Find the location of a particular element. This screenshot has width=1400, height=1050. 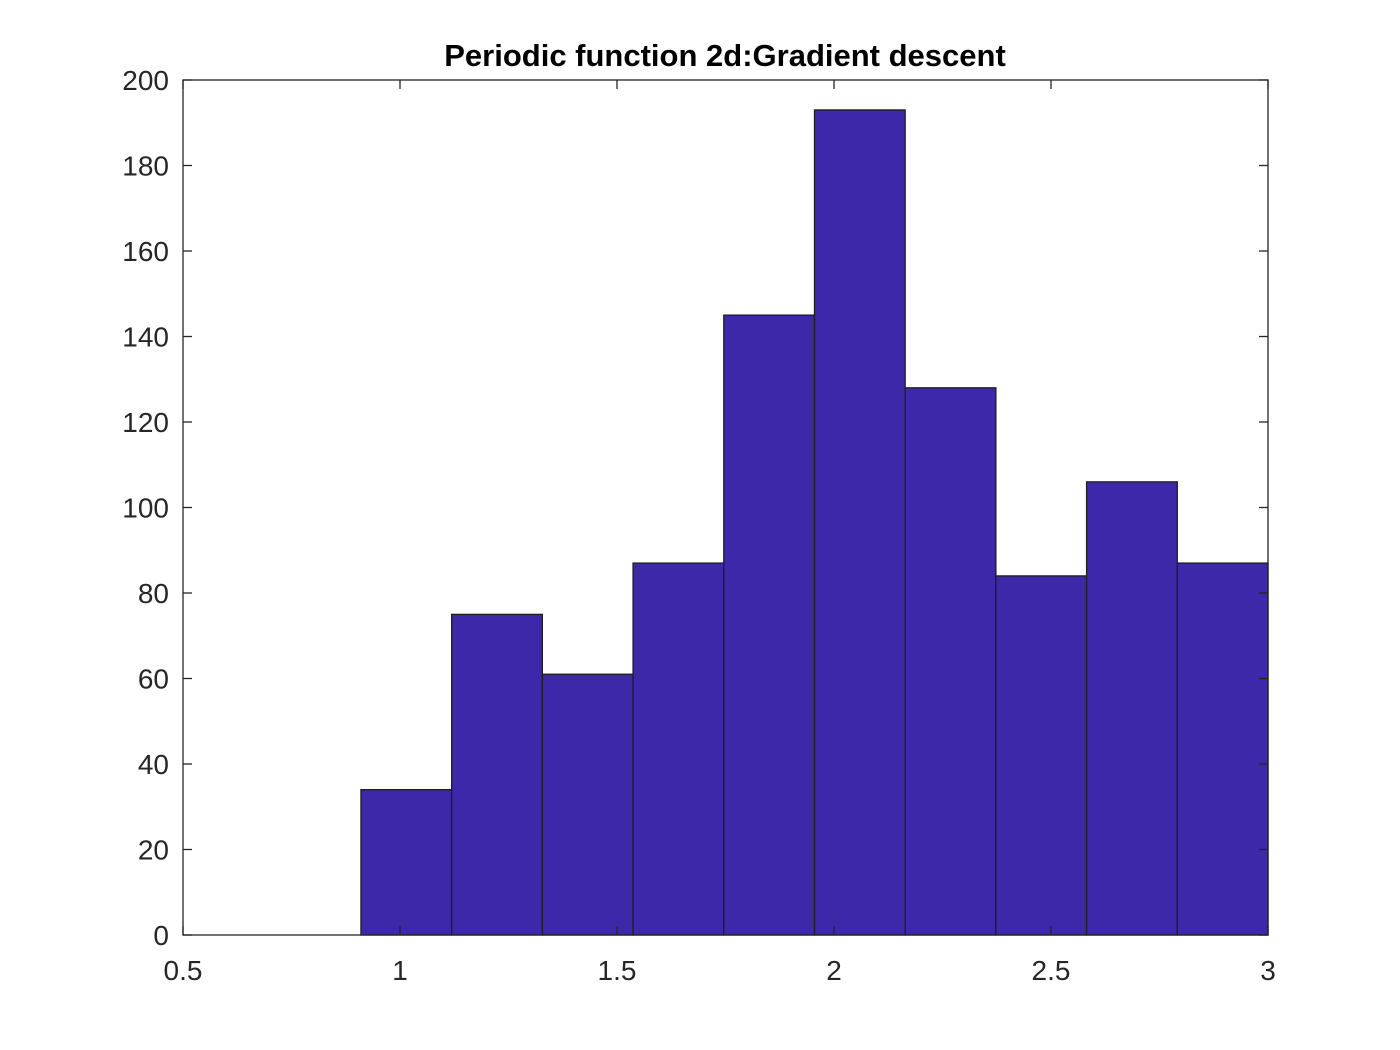

y-tick-label: 120 is located at coordinates (145, 422).